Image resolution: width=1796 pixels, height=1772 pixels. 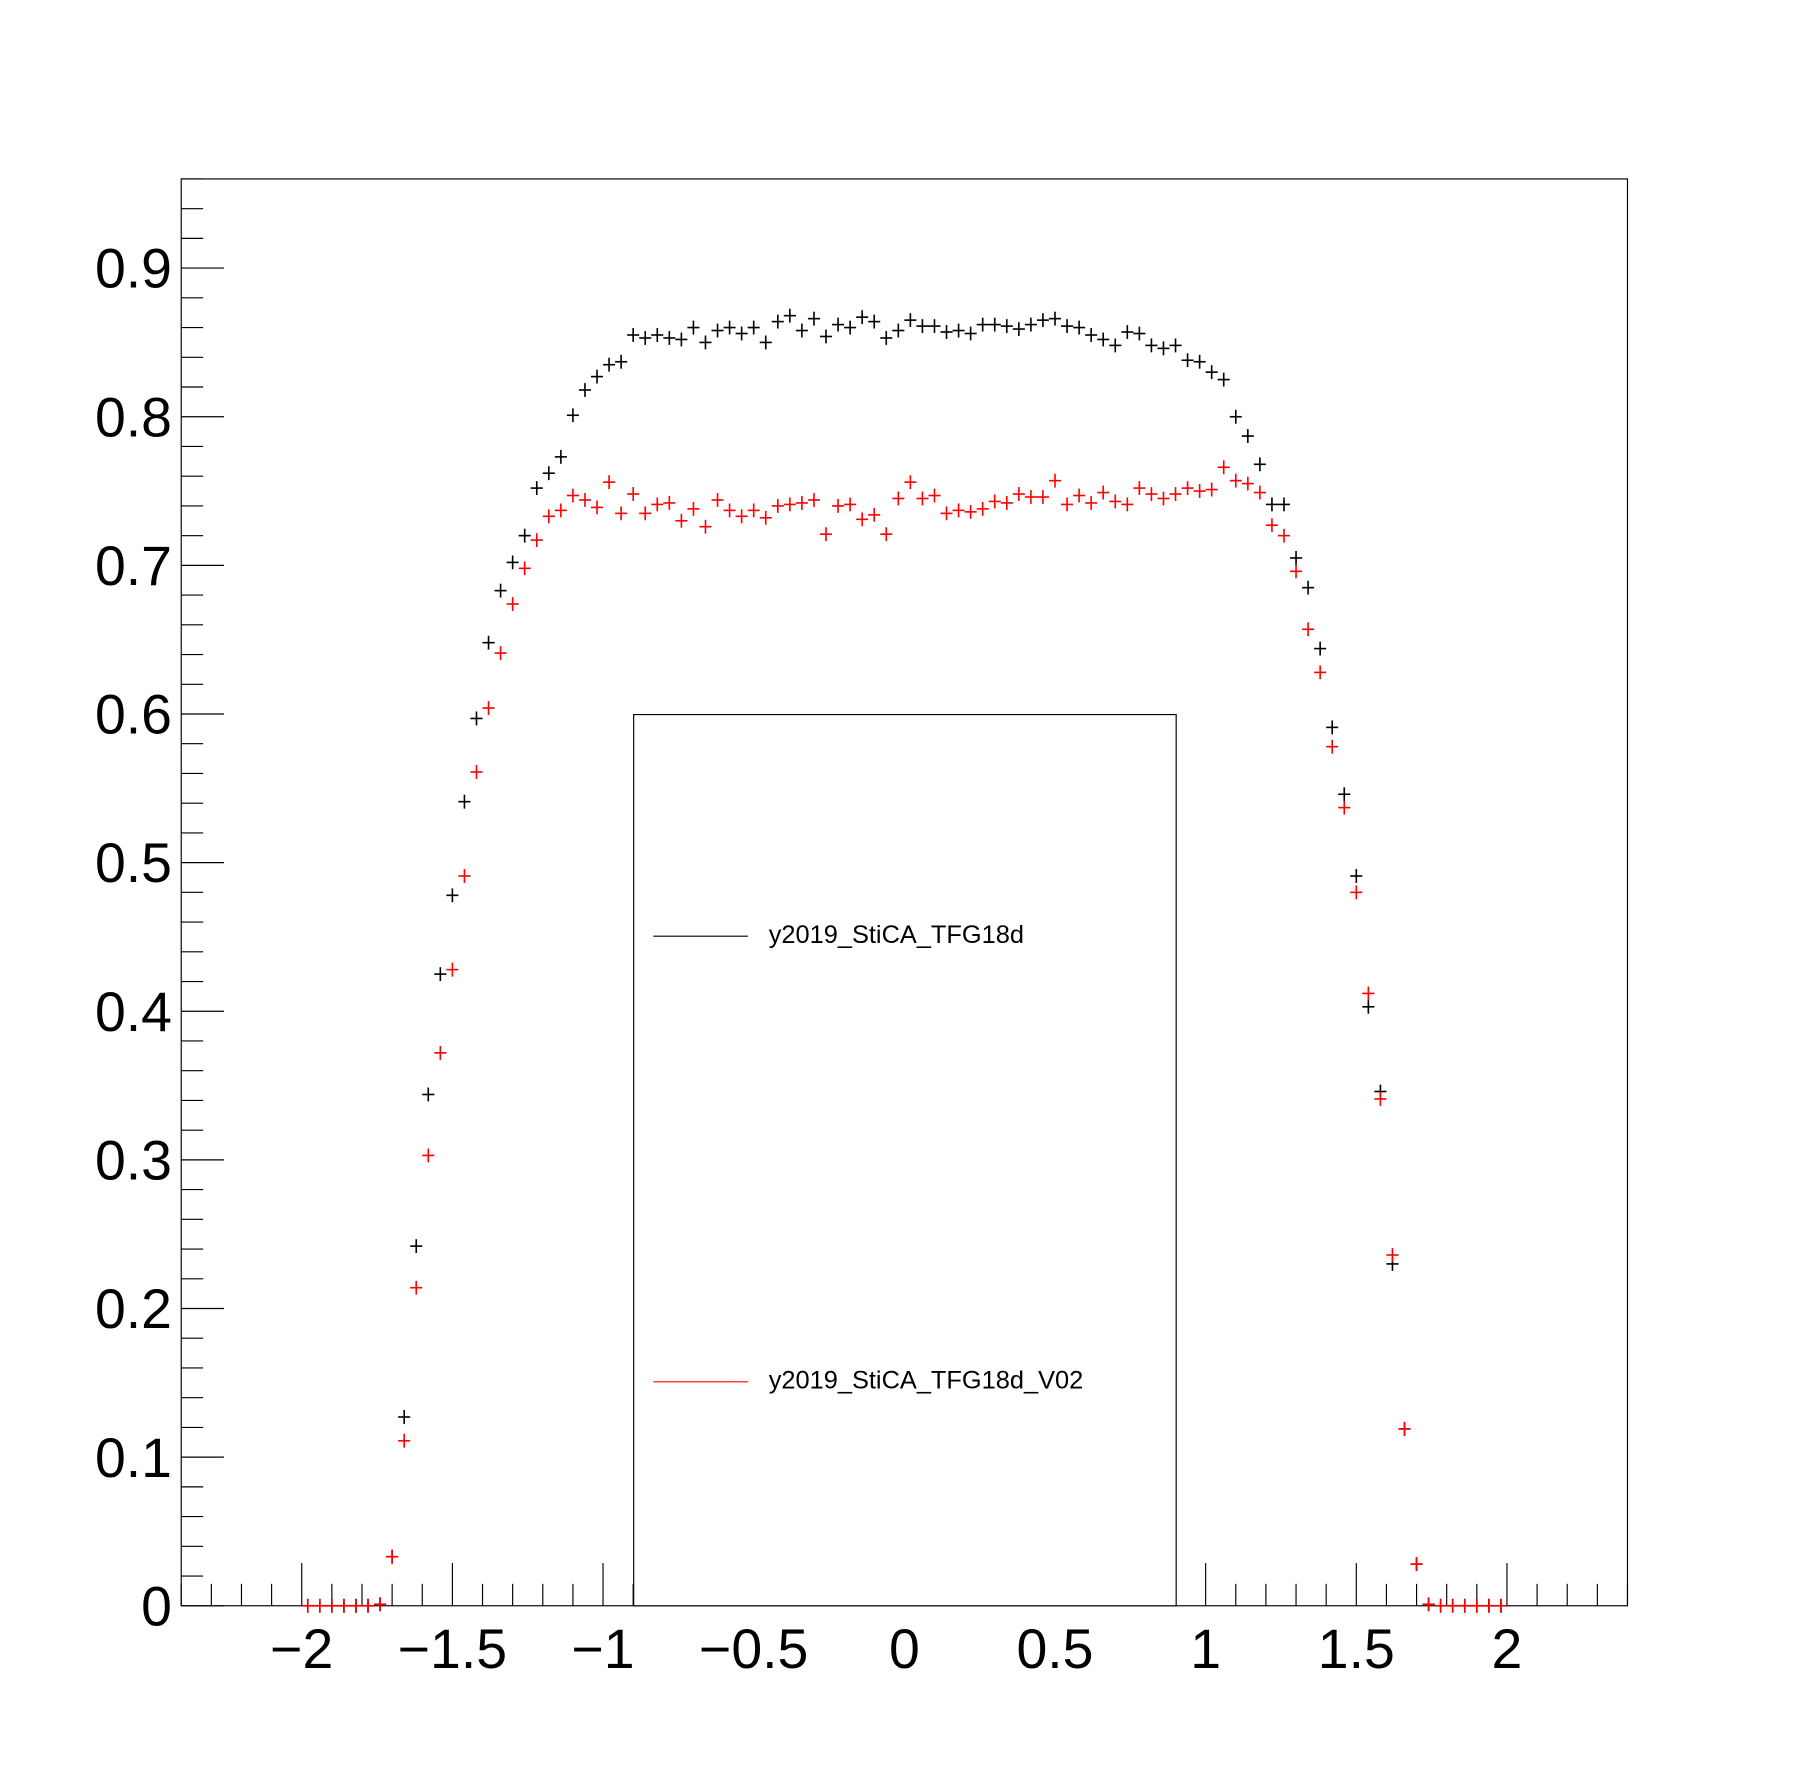 I want to click on y-tick-label: 0.3, so click(x=133, y=1161).